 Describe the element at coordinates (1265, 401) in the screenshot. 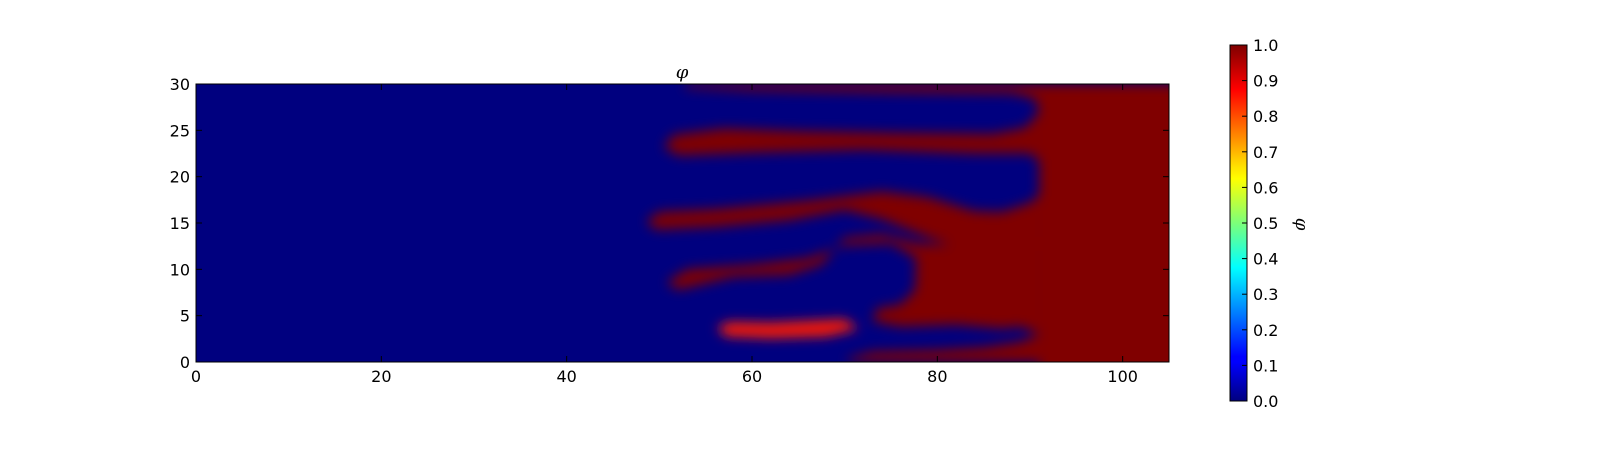

I see `colorbar-tick-label: 0.0` at that location.